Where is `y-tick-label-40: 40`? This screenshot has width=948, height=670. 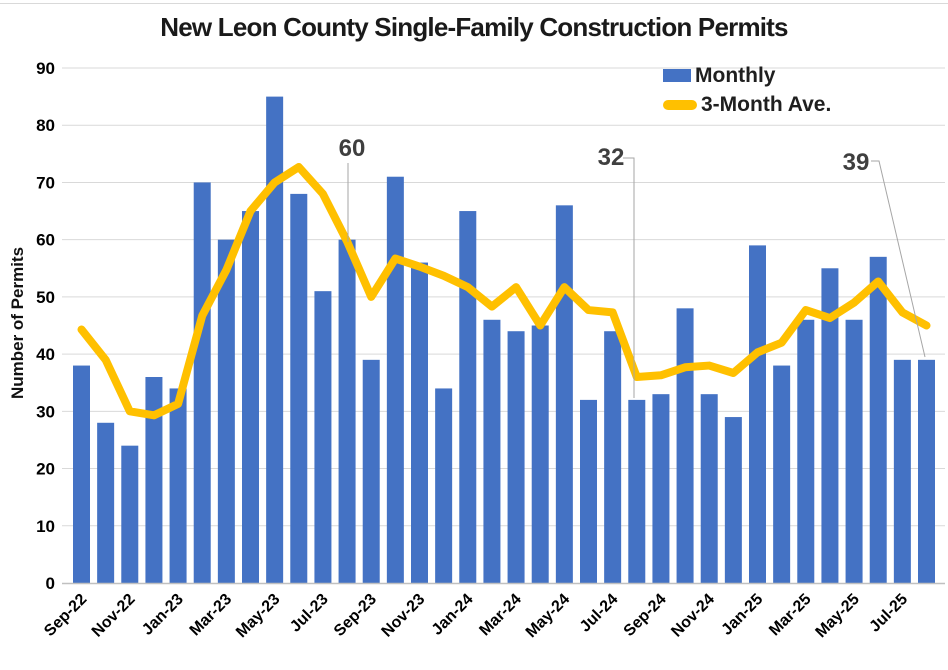
y-tick-label-40: 40 is located at coordinates (45, 354).